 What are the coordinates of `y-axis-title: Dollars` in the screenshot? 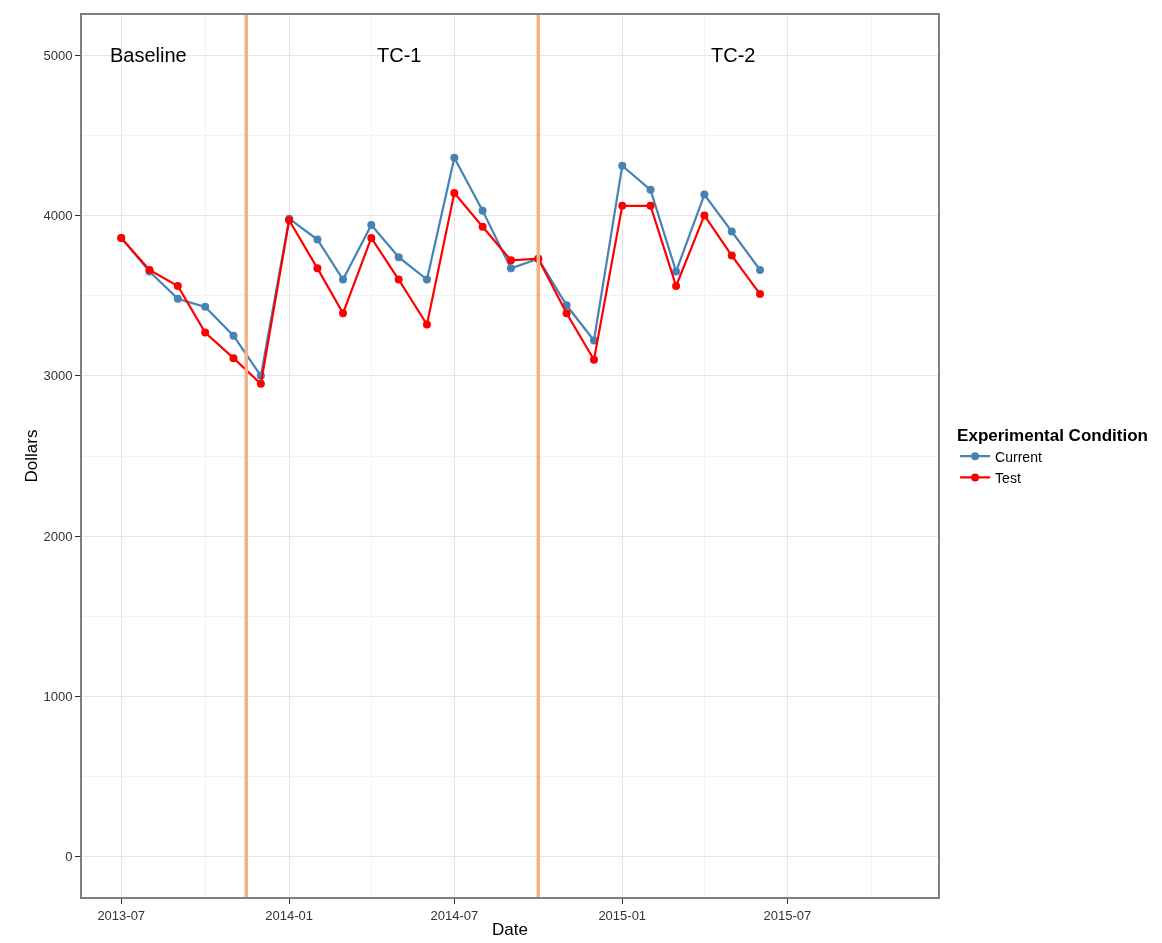 It's located at (31, 456).